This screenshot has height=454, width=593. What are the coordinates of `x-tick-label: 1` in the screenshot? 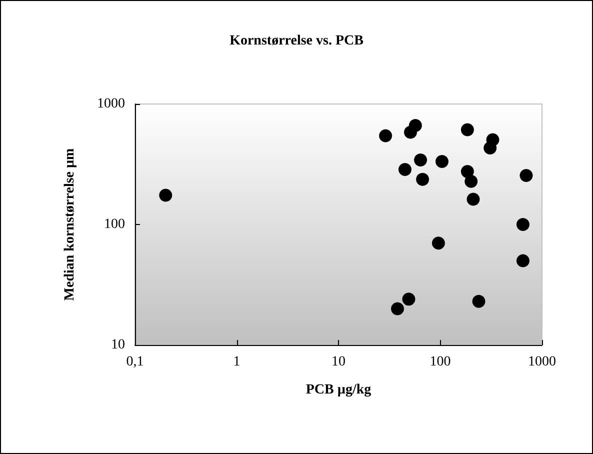 It's located at (236, 362).